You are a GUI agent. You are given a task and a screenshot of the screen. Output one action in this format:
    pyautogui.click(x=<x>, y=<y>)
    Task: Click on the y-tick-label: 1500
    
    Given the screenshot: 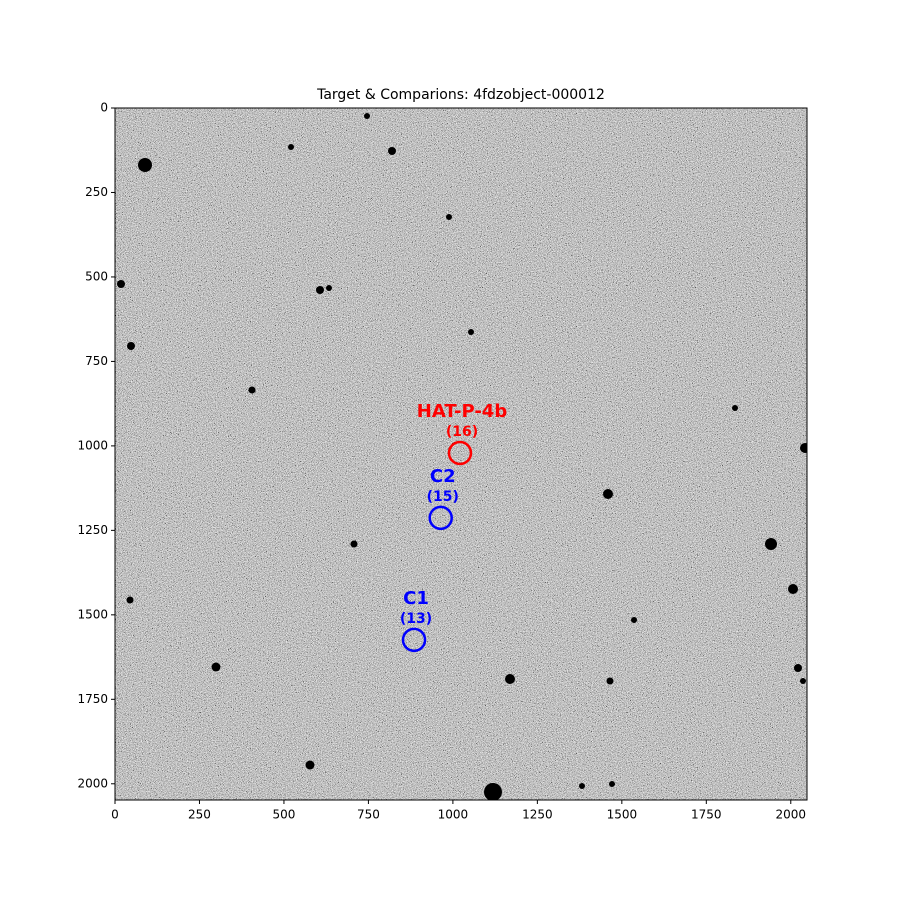 What is the action you would take?
    pyautogui.click(x=92, y=614)
    